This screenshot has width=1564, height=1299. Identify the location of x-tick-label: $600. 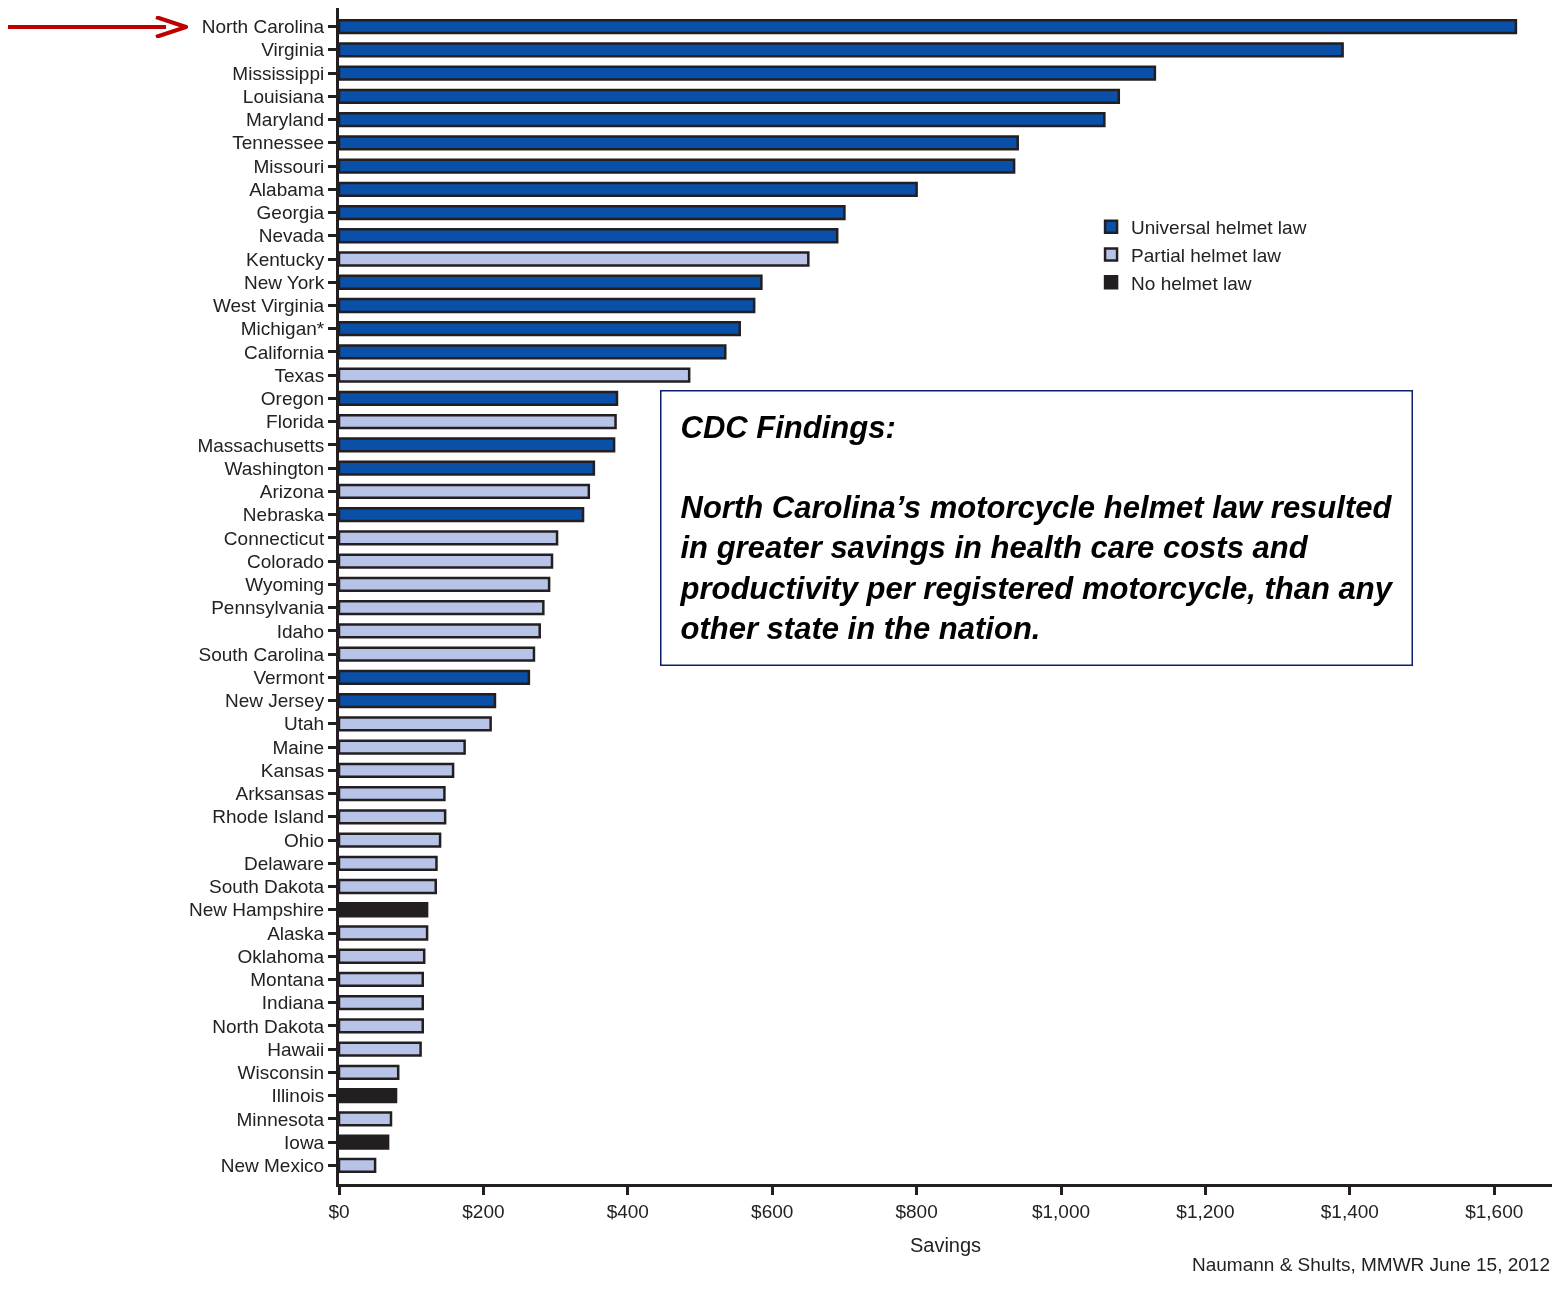
(772, 1211).